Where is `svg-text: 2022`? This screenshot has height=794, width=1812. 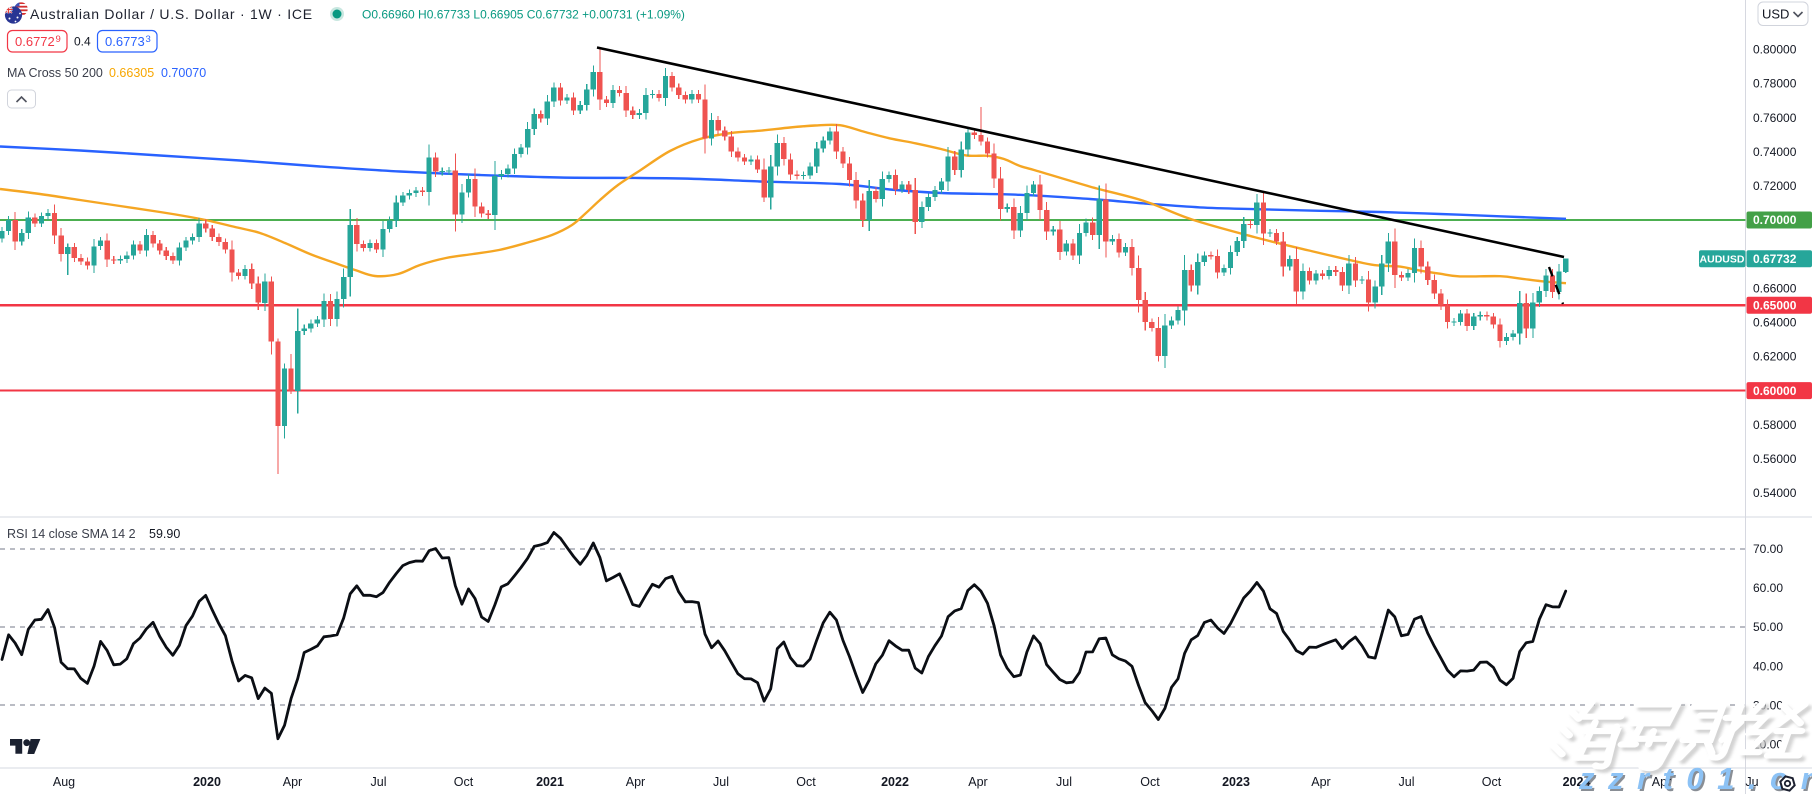 svg-text: 2022 is located at coordinates (895, 782).